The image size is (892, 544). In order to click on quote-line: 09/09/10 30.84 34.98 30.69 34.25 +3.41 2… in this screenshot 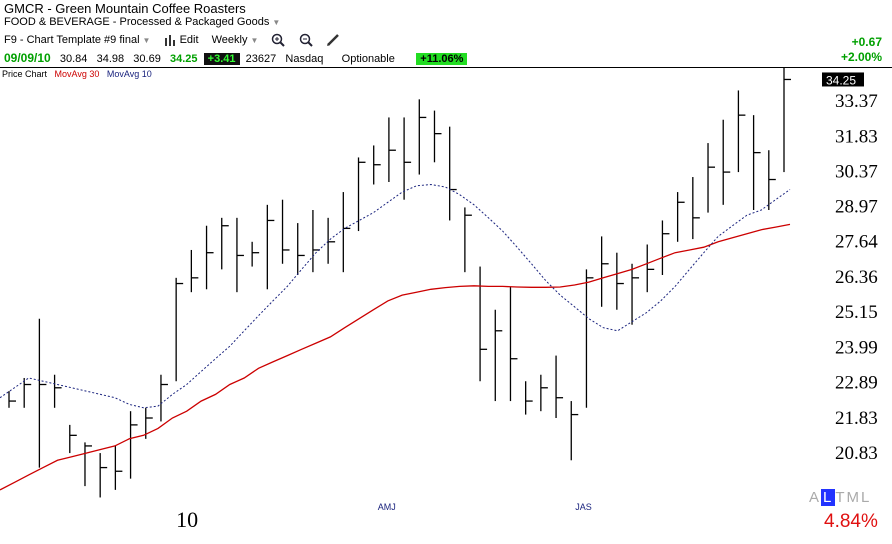, I will do `click(236, 58)`.